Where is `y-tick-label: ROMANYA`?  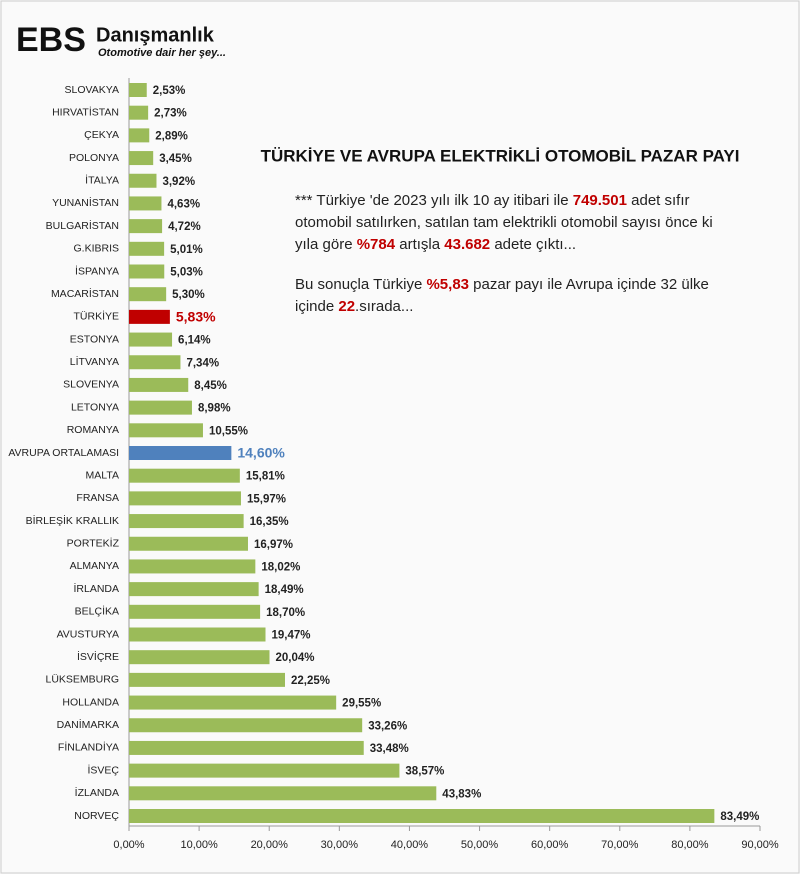
y-tick-label: ROMANYA is located at coordinates (93, 430).